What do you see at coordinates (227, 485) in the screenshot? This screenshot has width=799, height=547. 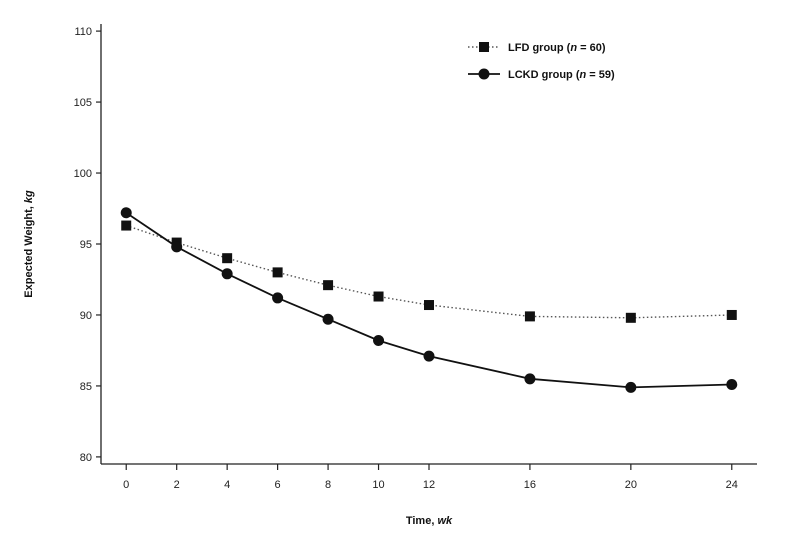 I see `x-tick-label: 4` at bounding box center [227, 485].